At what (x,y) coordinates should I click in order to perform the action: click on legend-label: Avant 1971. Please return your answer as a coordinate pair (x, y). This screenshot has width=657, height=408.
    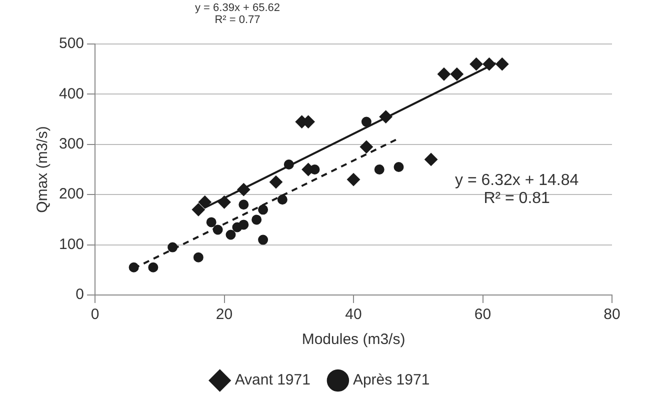
    Looking at the image, I should click on (272, 380).